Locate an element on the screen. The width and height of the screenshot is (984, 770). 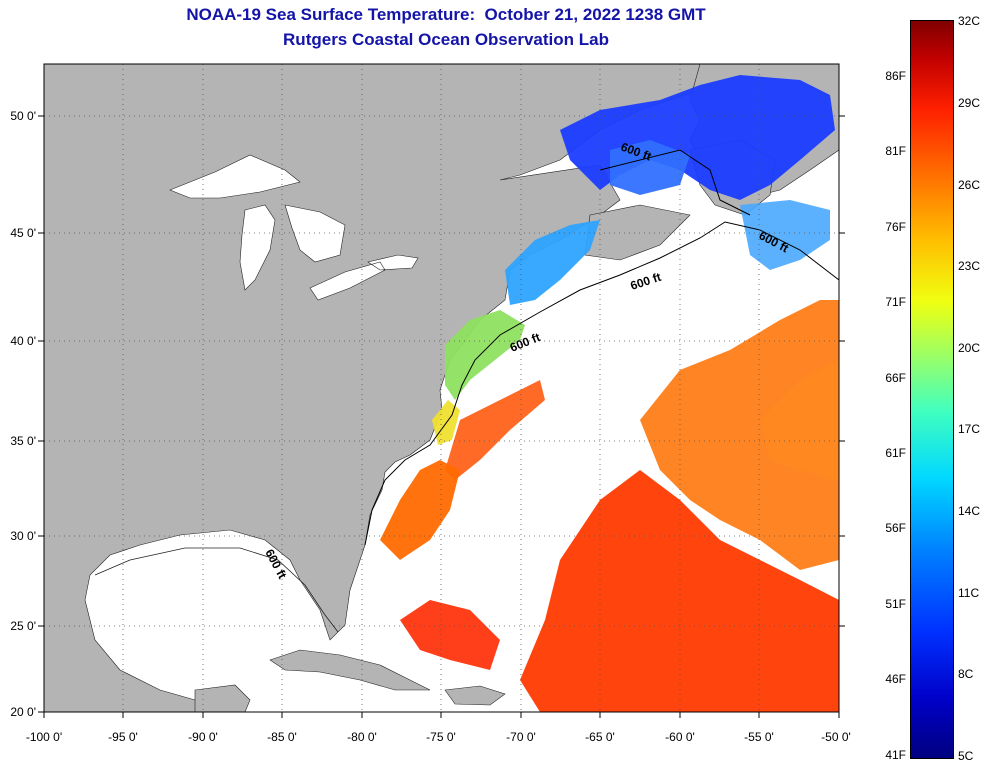
temperature-colorbar is located at coordinates (932, 389).